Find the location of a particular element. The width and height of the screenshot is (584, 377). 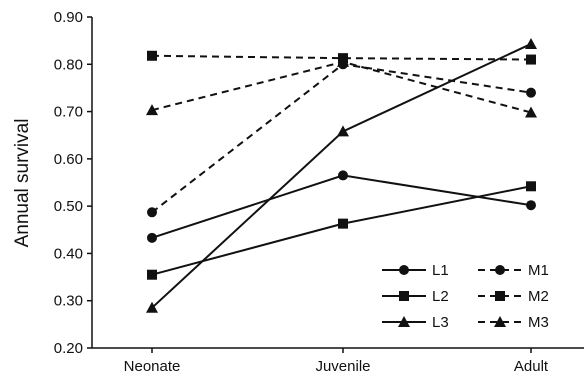

y-tick-label: 0.80 is located at coordinates (68, 64).